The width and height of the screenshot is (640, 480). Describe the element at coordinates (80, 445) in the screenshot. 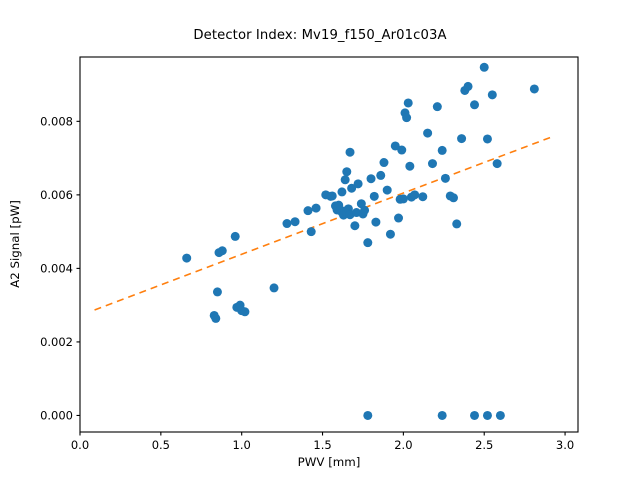

I see `x-tick-label: 0.0` at that location.